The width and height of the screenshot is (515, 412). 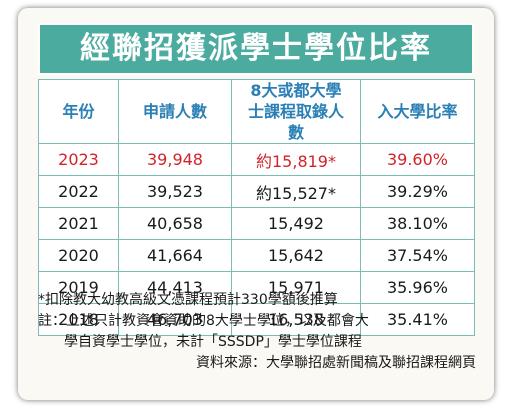 What do you see at coordinates (256, 287) in the screenshot?
I see `table-row: 2019 44,413 15,971 35.96%` at bounding box center [256, 287].